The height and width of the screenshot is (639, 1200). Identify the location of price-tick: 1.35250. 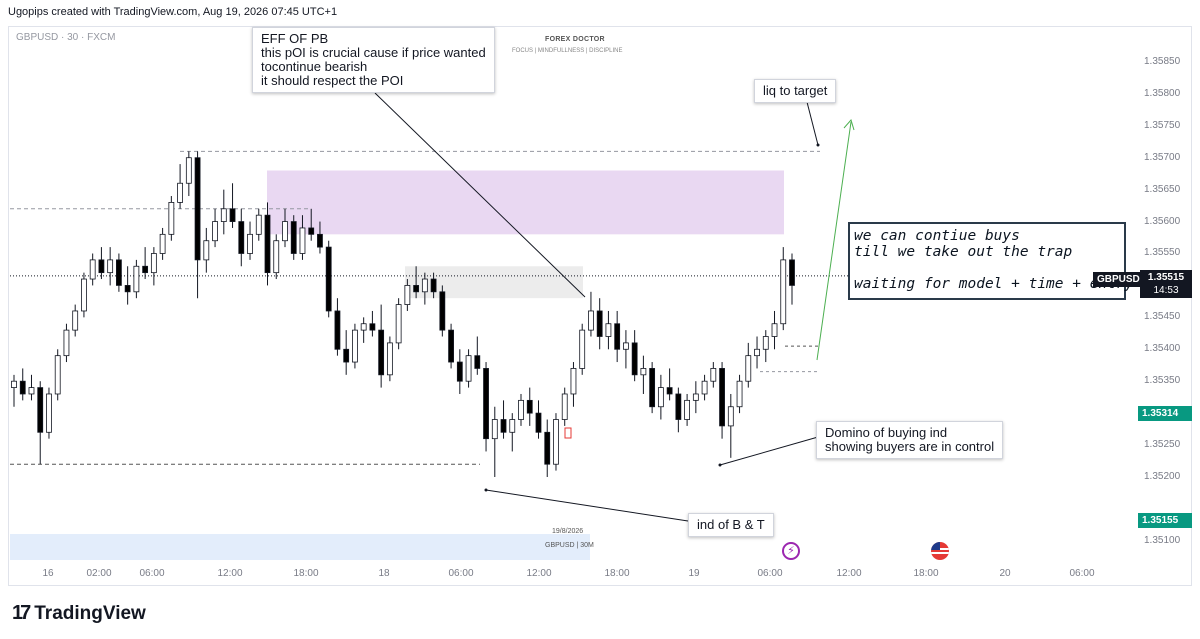
(1162, 445).